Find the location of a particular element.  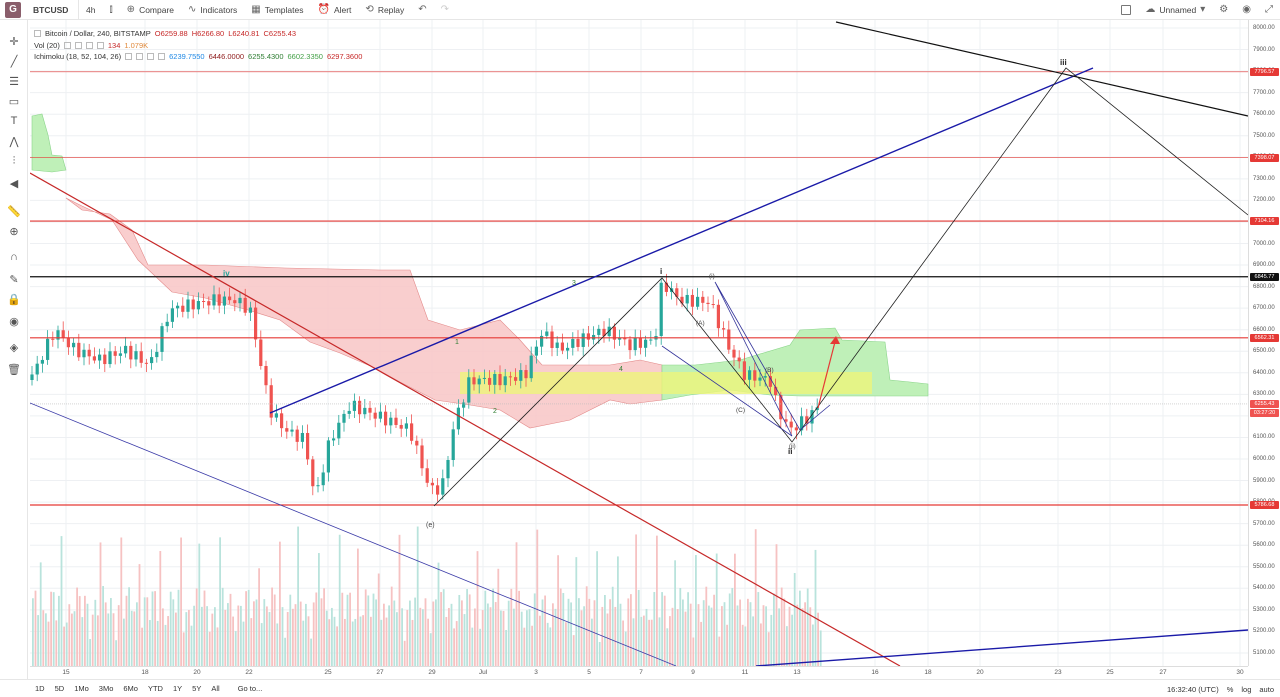

range-1d: 1D is located at coordinates (40, 688).